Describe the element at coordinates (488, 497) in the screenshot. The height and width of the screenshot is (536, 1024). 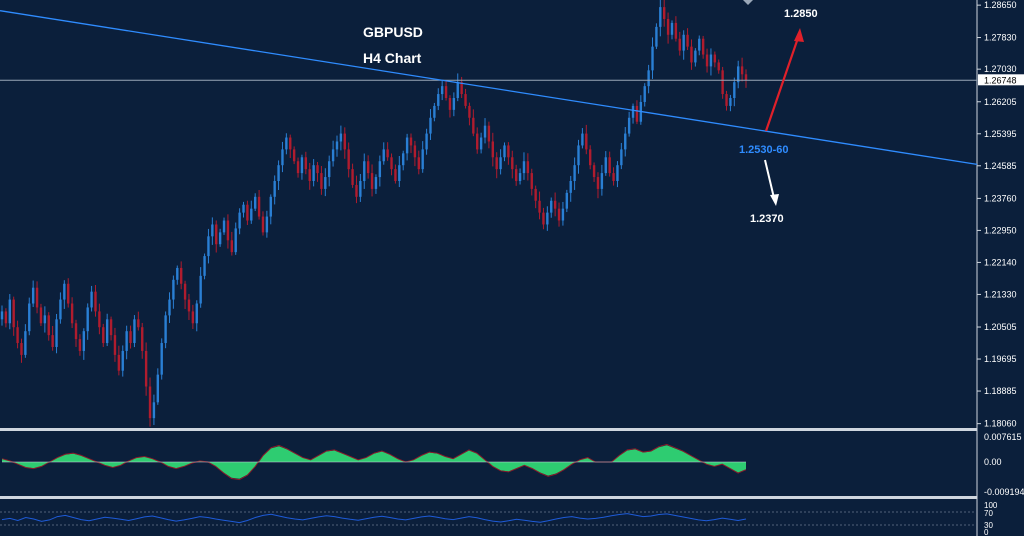
I see `rsi-panel-divider` at that location.